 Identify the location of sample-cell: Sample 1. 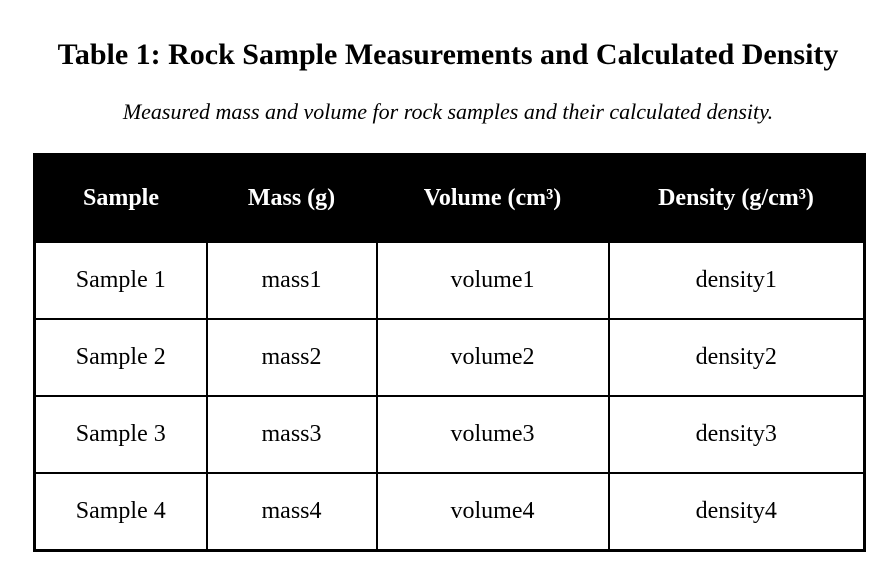
(120, 280).